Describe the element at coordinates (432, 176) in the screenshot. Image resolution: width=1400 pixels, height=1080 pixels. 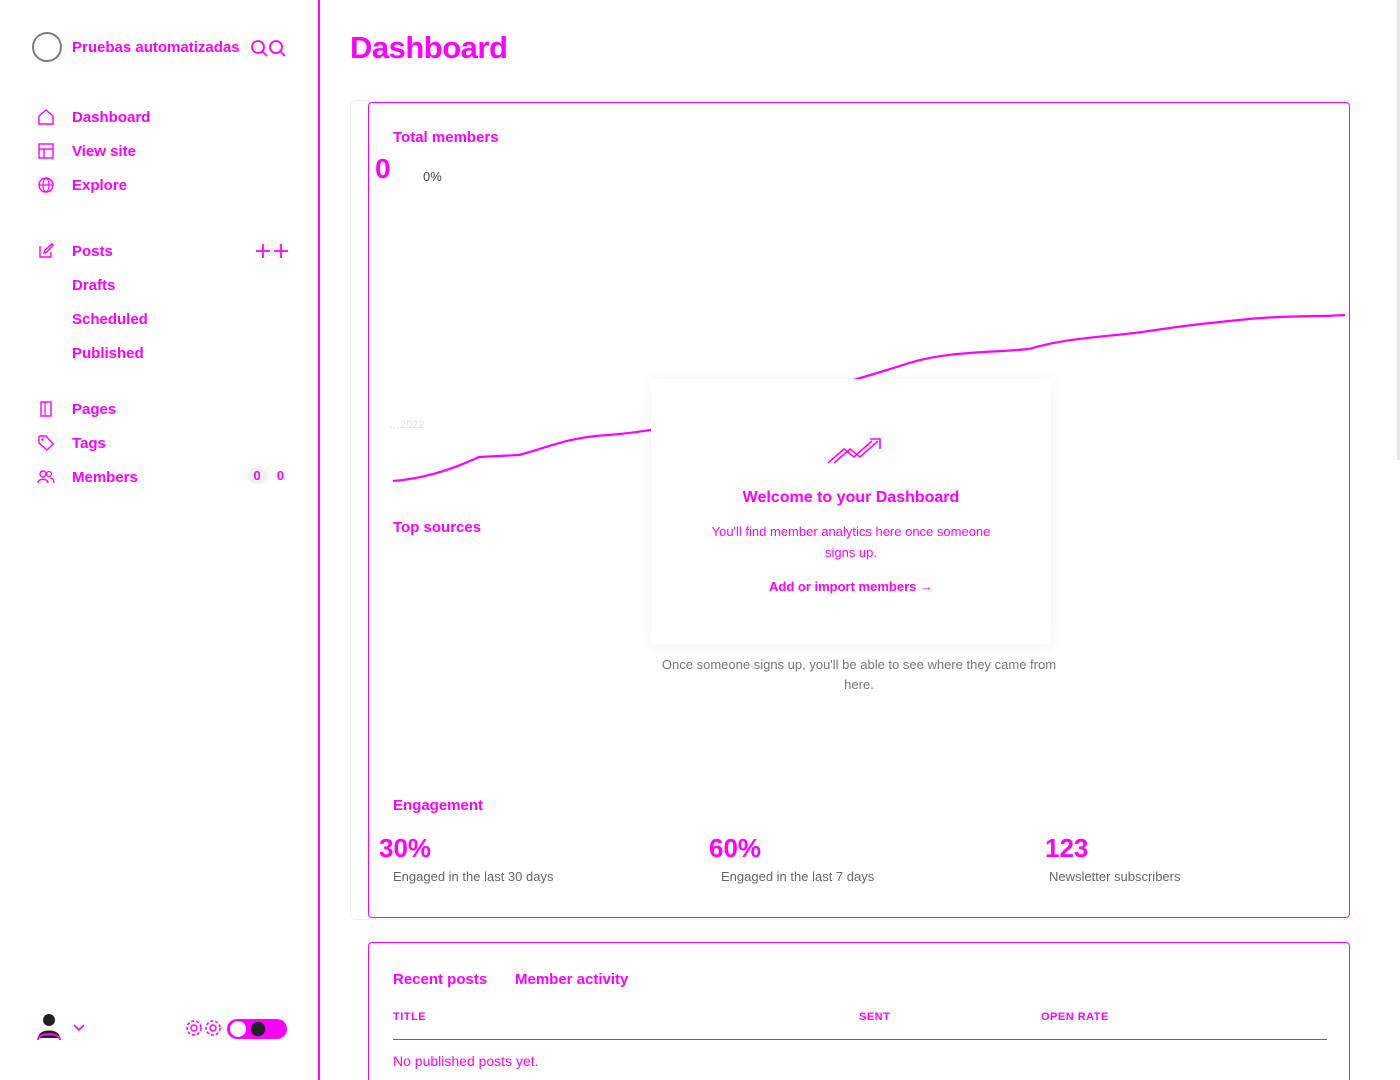
I see `total-members-change: 0%` at that location.